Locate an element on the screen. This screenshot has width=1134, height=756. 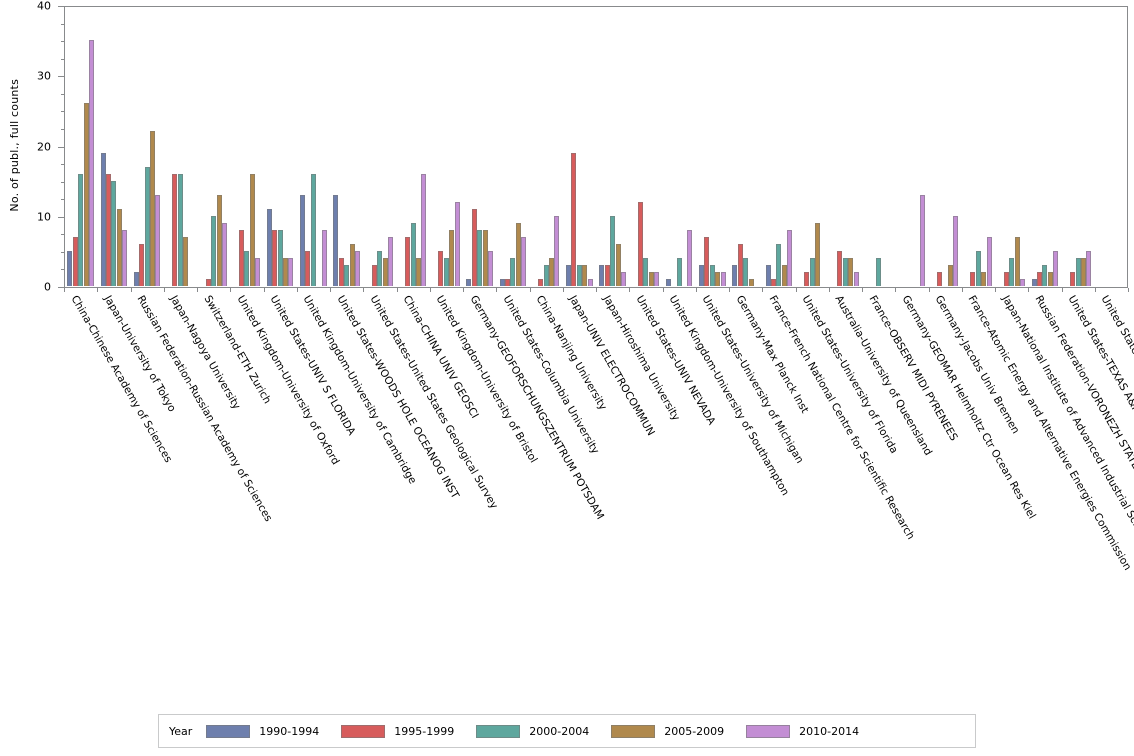
legend-item: 2010-2014 is located at coordinates (802, 731).